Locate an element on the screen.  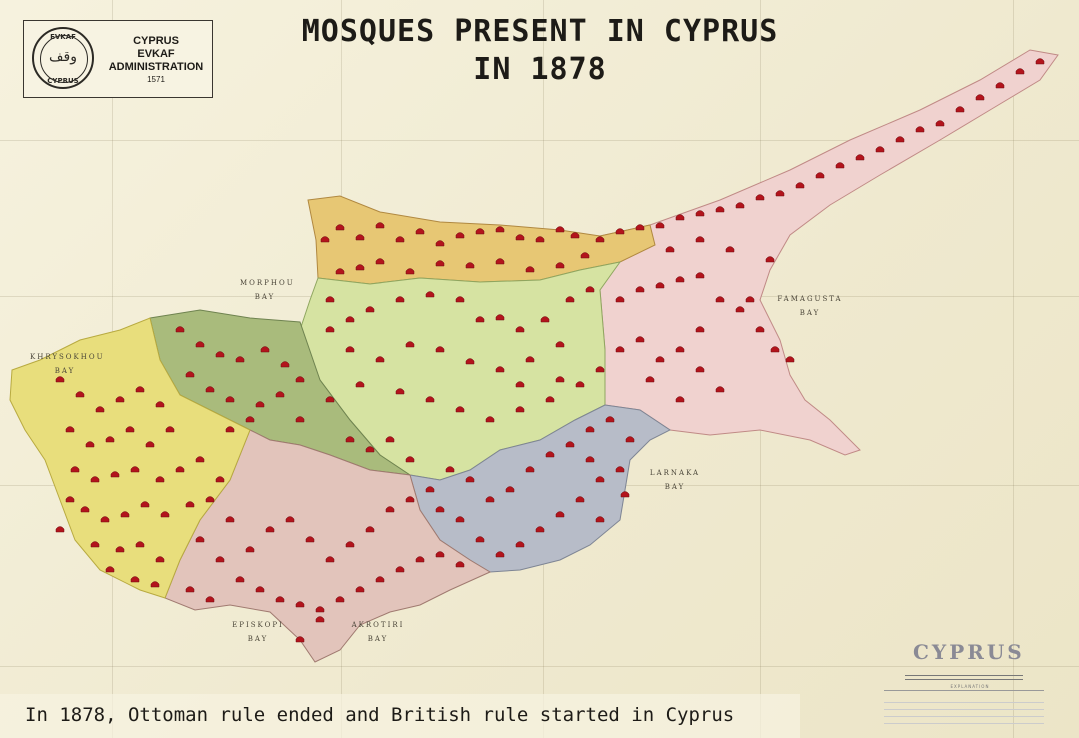
bay-label-khrysokhou: KHRYSOKHOU BAY is located at coordinates (67, 364).